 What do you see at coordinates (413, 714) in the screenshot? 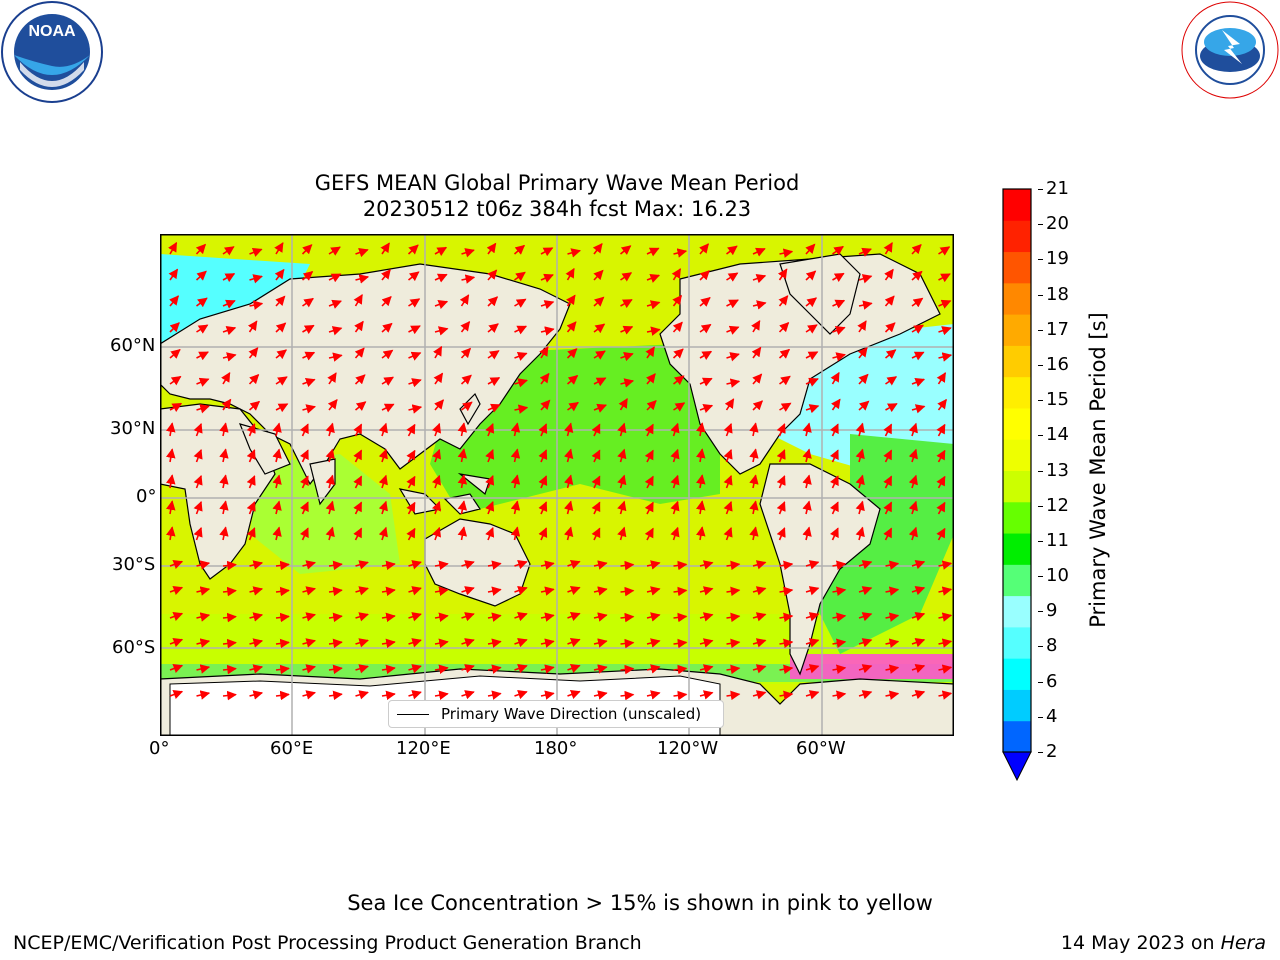
I see `legend-line-sample` at bounding box center [413, 714].